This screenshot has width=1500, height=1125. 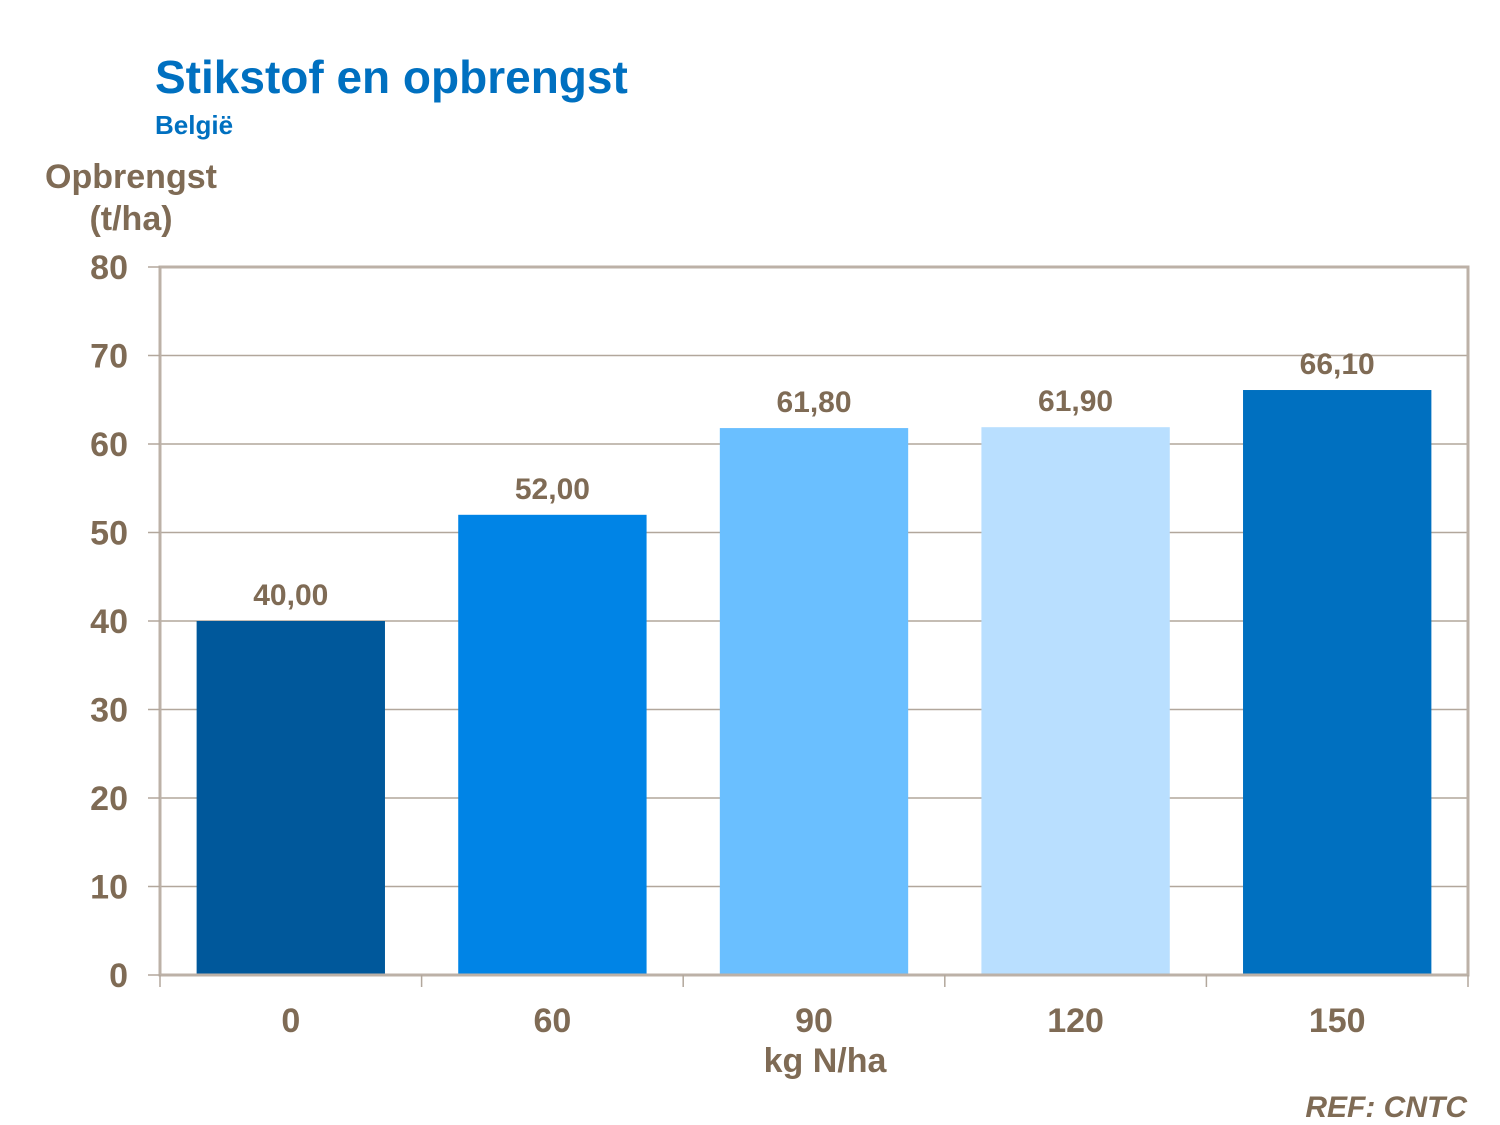 I want to click on chart-subtitle: België, so click(x=194, y=125).